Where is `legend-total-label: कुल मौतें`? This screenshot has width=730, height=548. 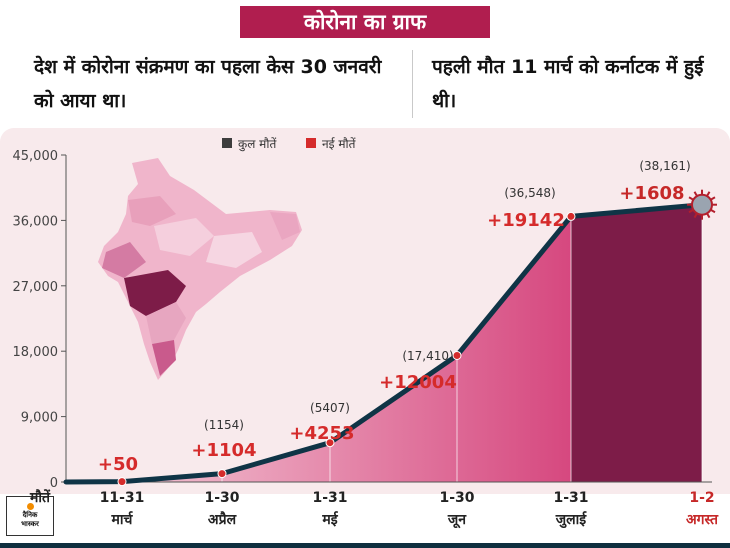 legend-total-label: कुल मौतें is located at coordinates (257, 144).